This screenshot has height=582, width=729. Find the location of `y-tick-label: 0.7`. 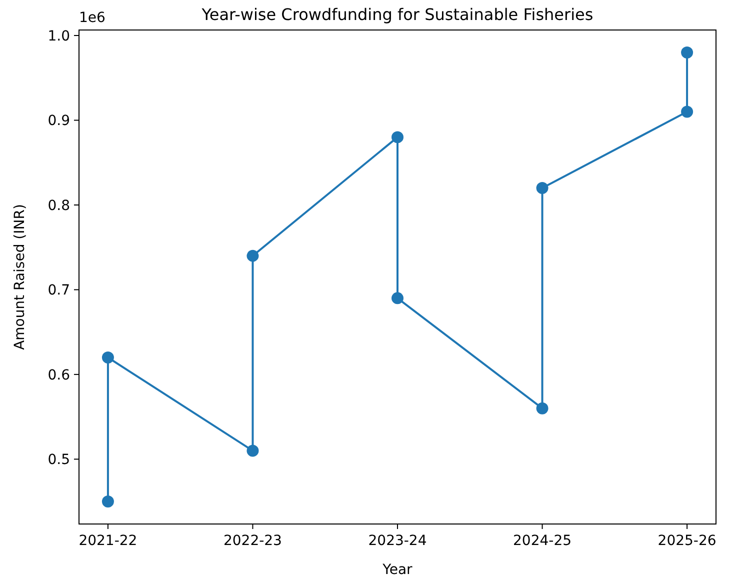

y-tick-label: 0.7 is located at coordinates (59, 290).